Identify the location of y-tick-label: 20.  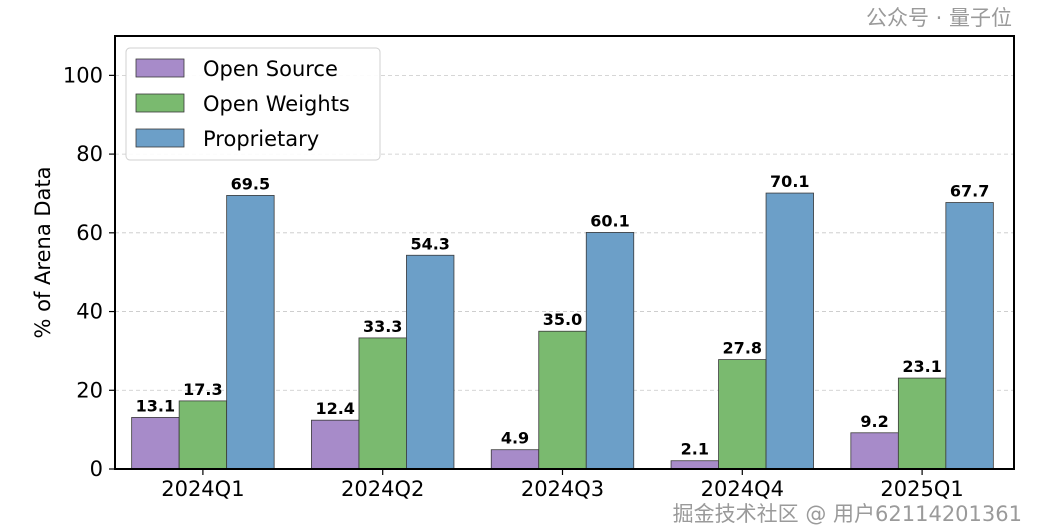
(89, 390).